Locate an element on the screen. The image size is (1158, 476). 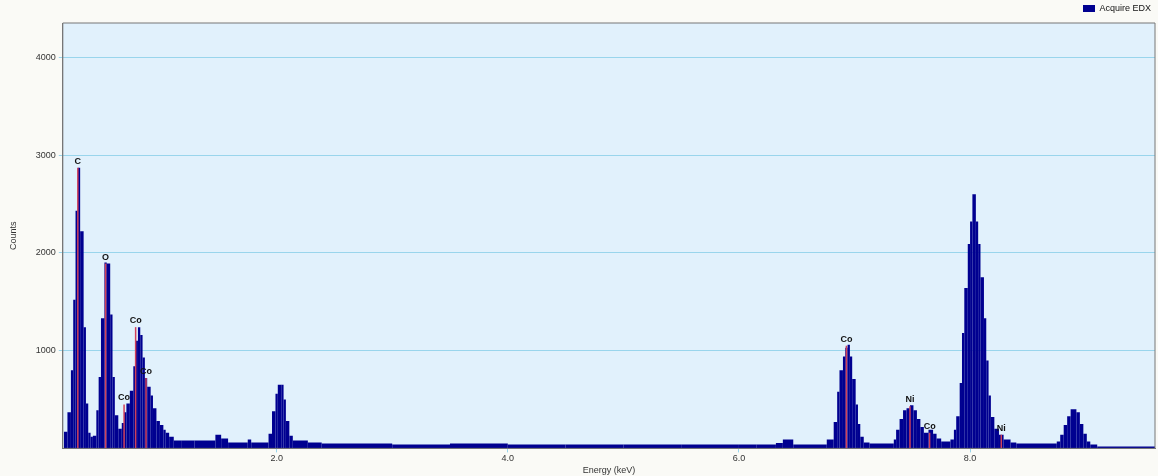
x-tick-label: 8.0 is located at coordinates (970, 458).